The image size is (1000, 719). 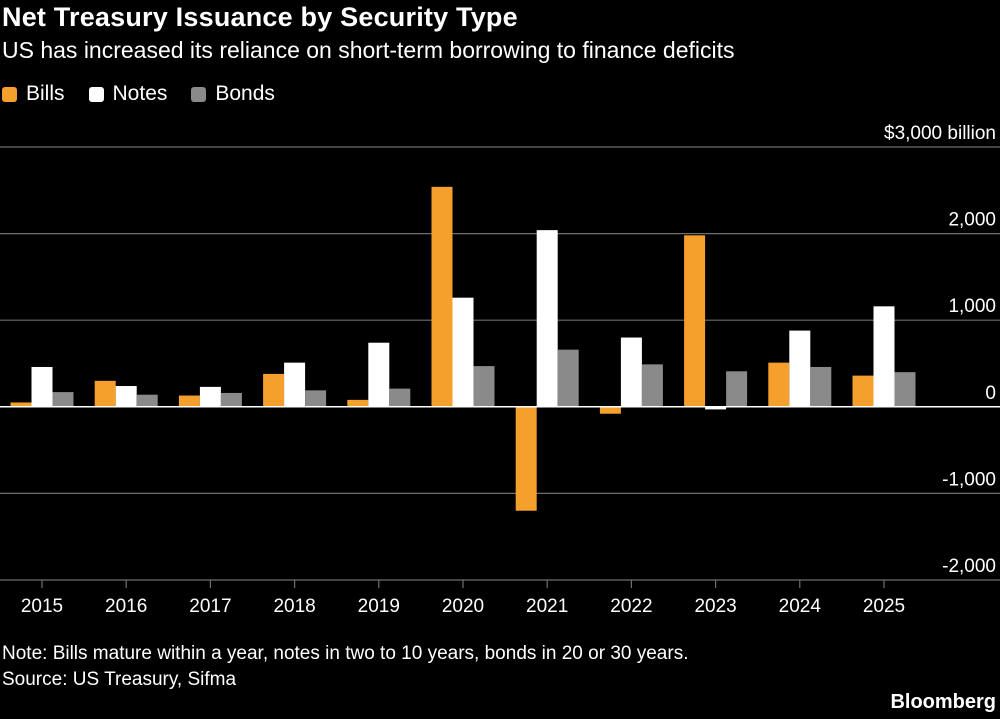 What do you see at coordinates (21, 404) in the screenshot?
I see `bar-bills-2015` at bounding box center [21, 404].